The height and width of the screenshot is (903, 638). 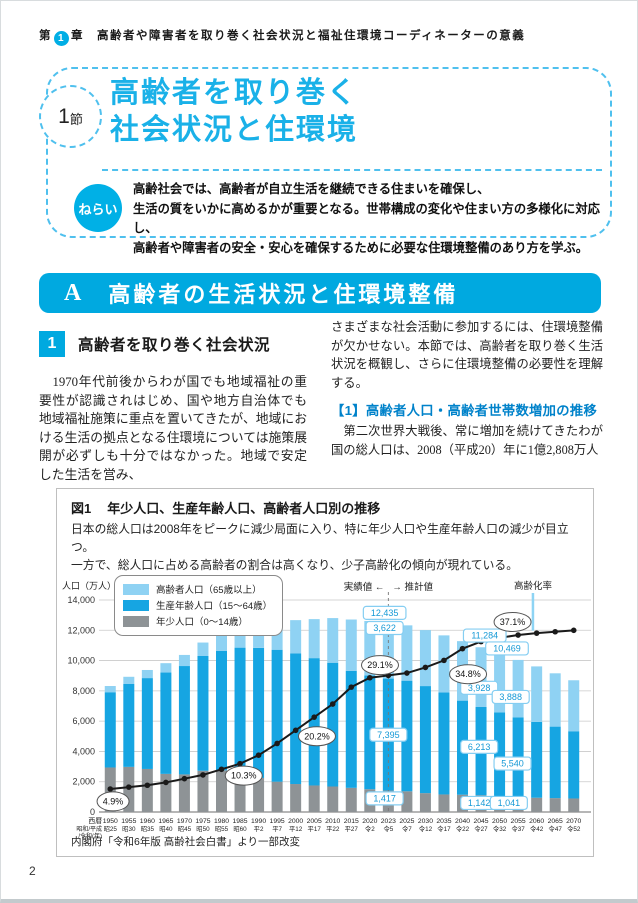 I want to click on svg-text: 昭60, so click(x=240, y=829).